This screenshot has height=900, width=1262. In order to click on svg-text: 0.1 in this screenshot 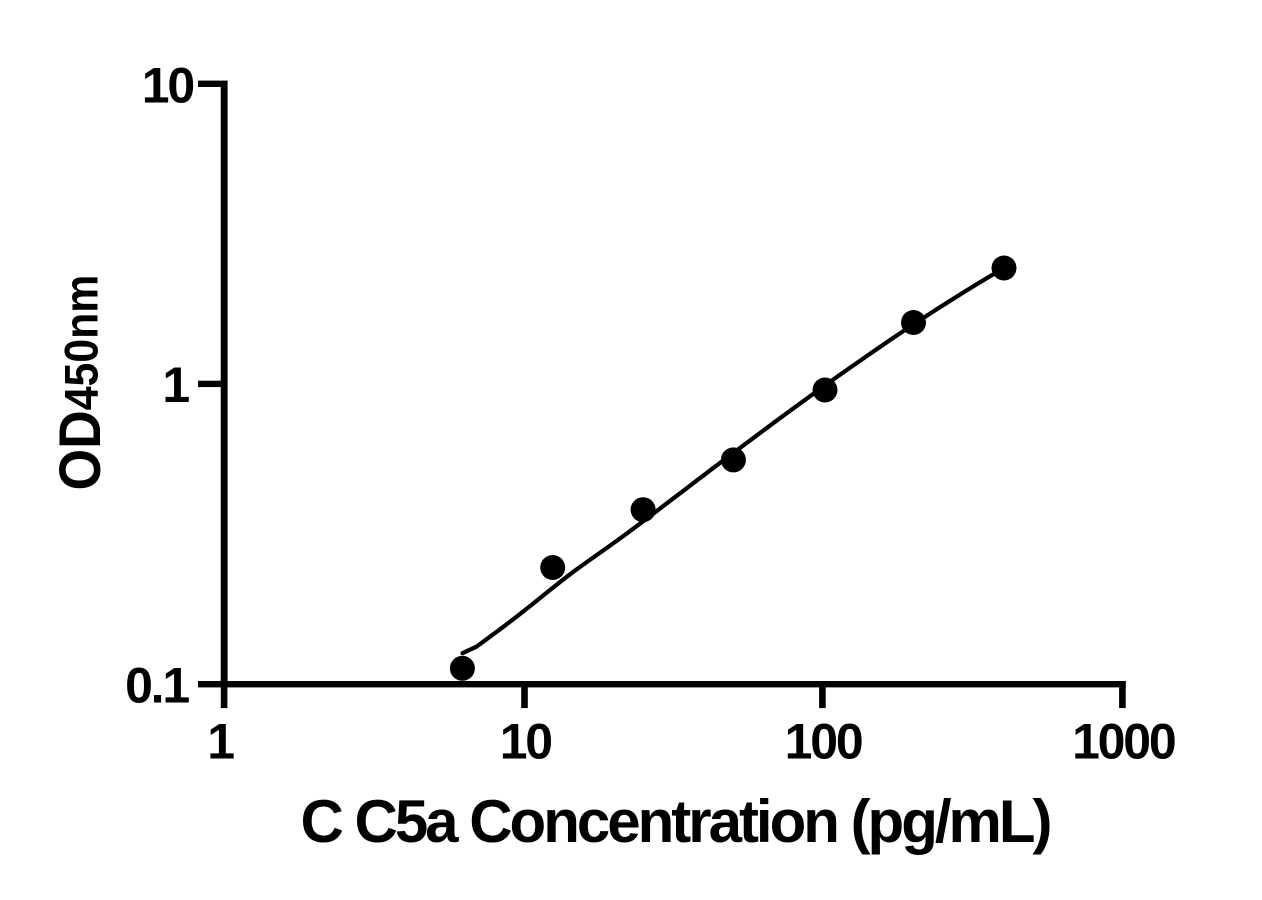, I will do `click(157, 685)`.